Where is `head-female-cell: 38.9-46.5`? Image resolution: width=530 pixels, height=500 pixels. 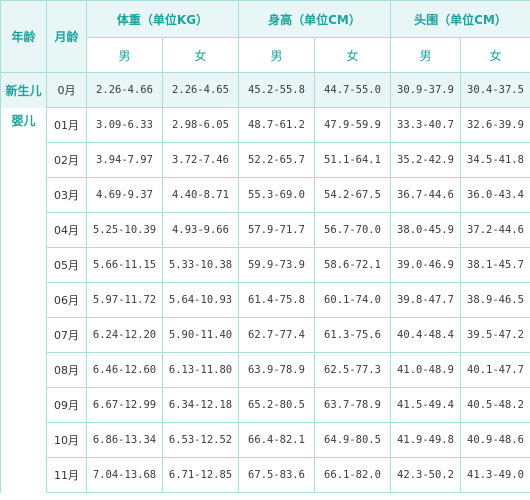 head-female-cell: 38.9-46.5 is located at coordinates (495, 300).